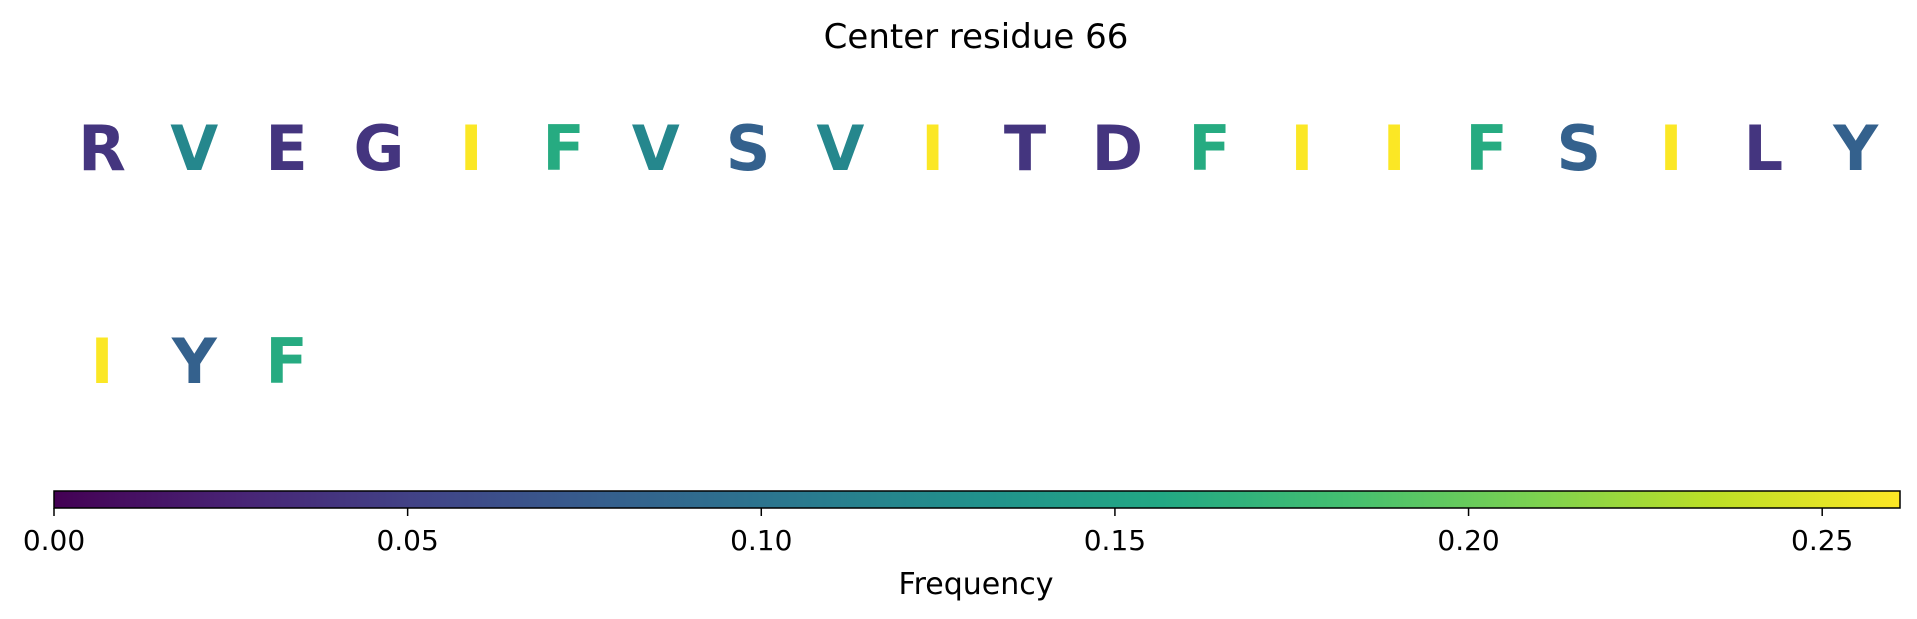  I want to click on colorbar-tick-label: 0.00, so click(54, 540).